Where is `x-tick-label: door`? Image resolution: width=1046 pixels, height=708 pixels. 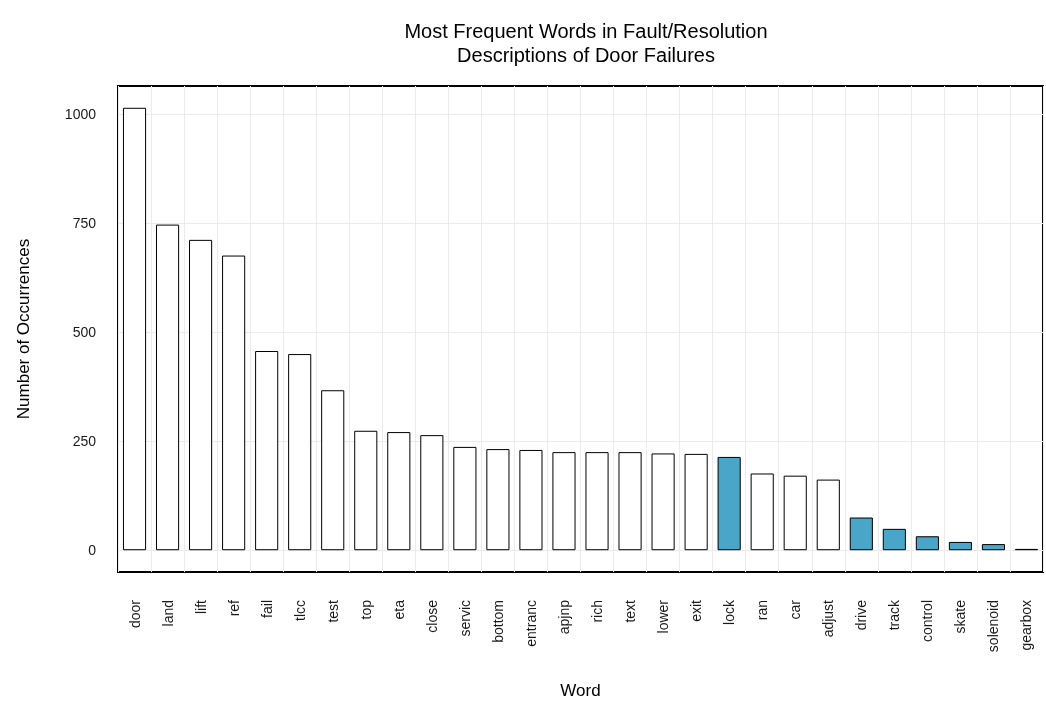 x-tick-label: door is located at coordinates (134, 614).